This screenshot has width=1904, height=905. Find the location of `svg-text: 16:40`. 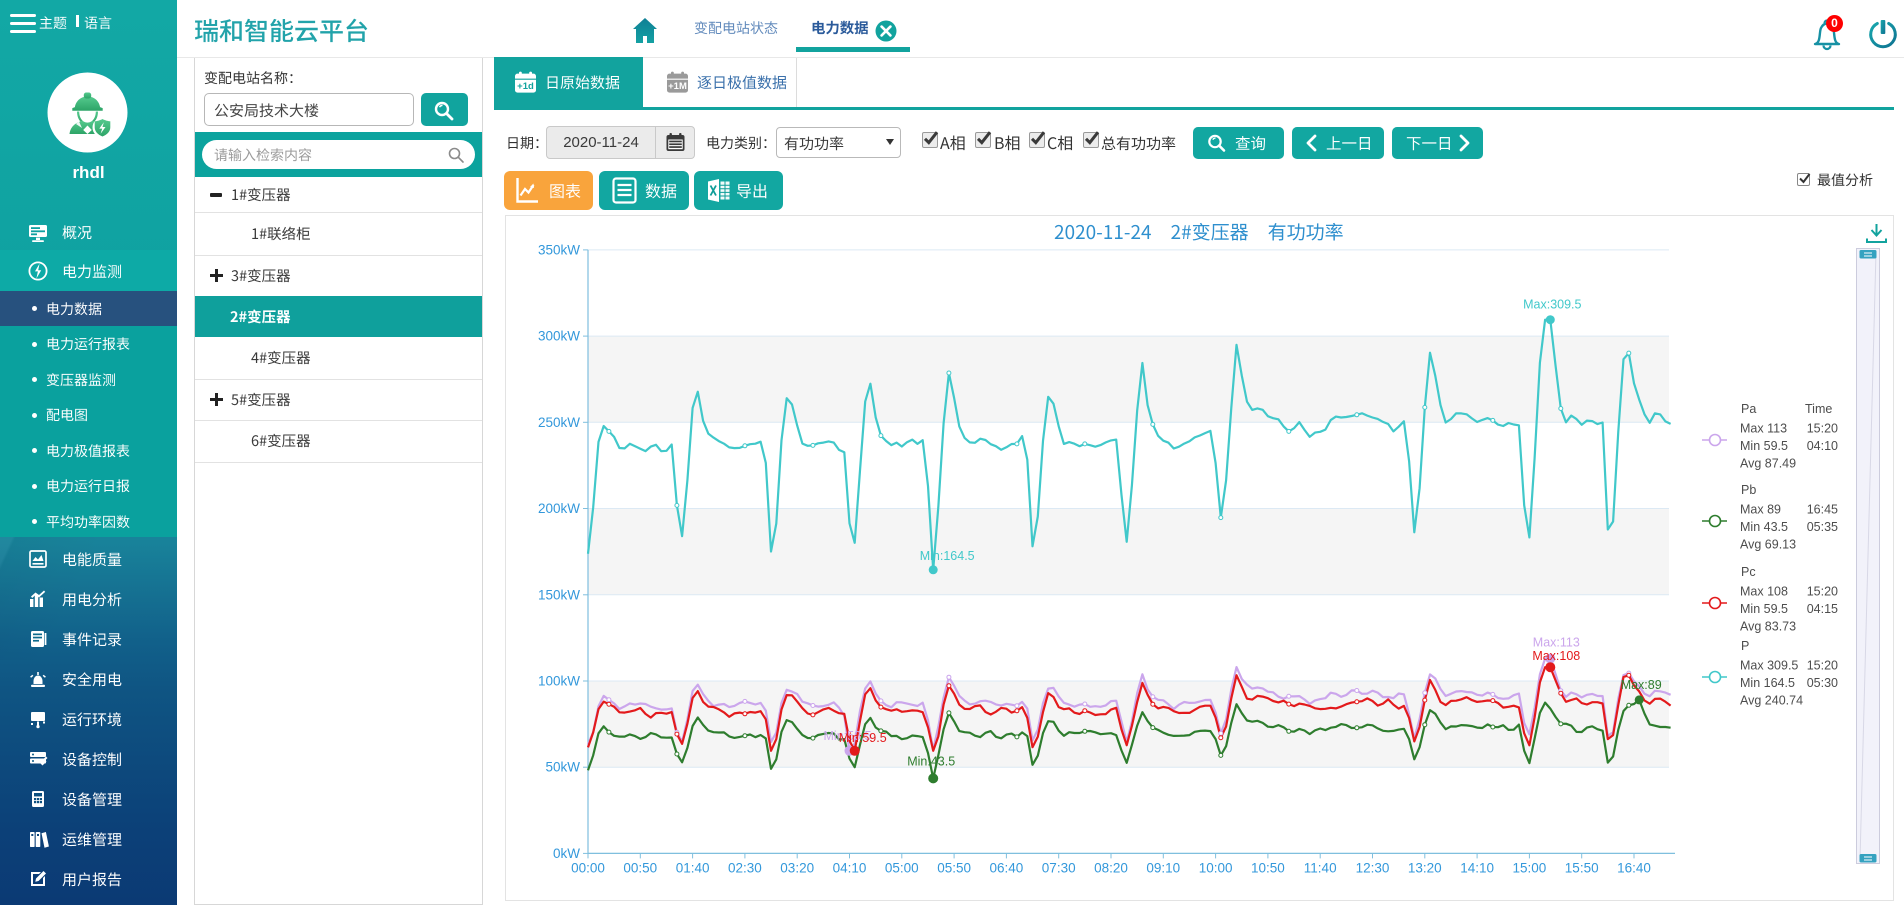

svg-text: 16:40 is located at coordinates (1634, 867).